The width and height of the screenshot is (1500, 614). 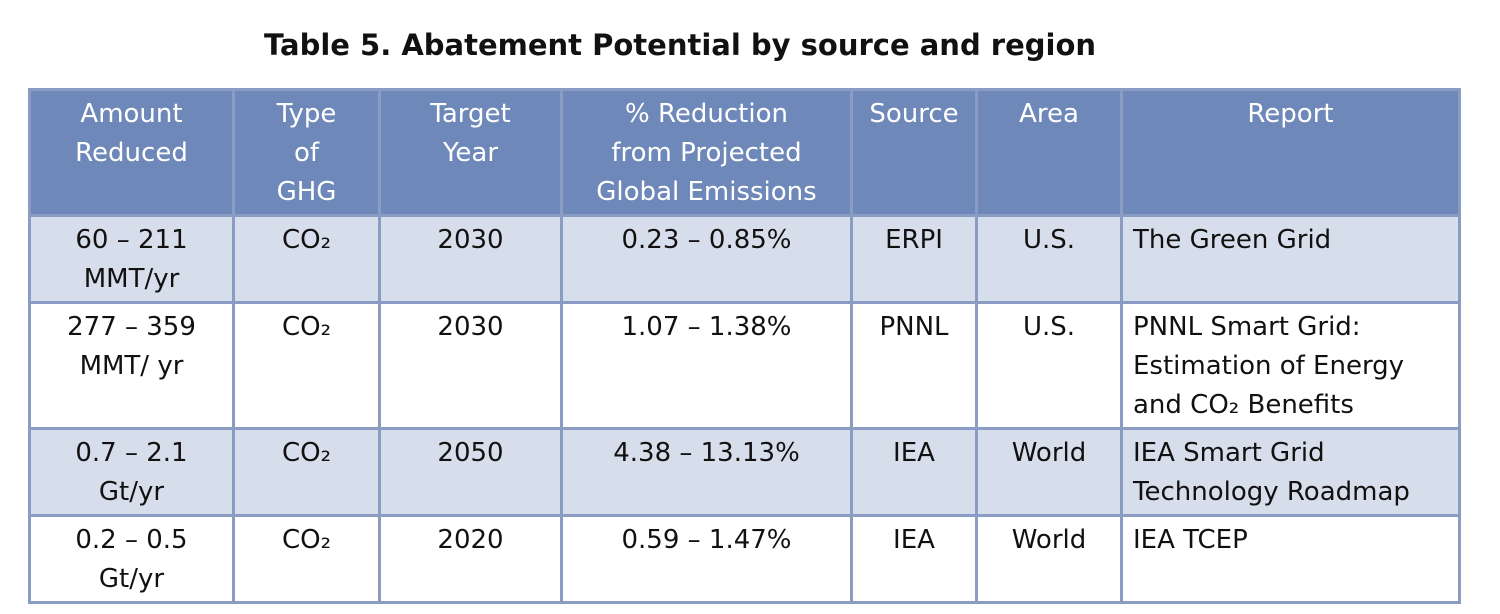 I want to click on table-cell: 277 – 359 MMT/ yr, so click(x=131, y=365).